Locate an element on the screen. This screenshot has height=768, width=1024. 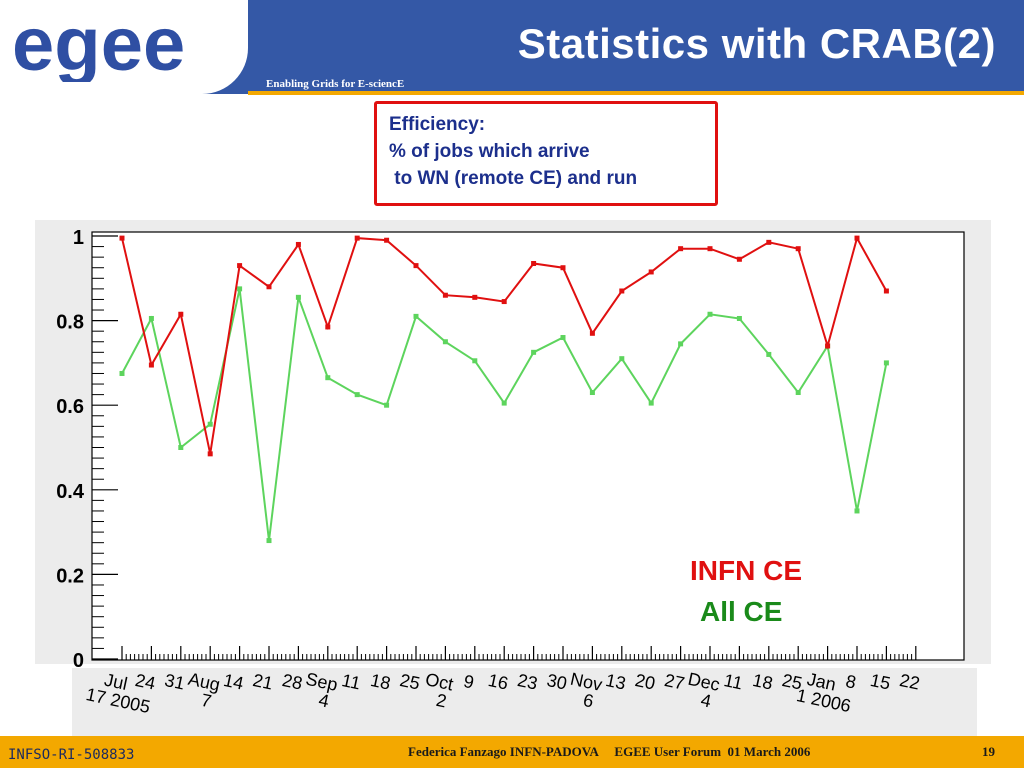
y-minor-ticks is located at coordinates (98, 447).